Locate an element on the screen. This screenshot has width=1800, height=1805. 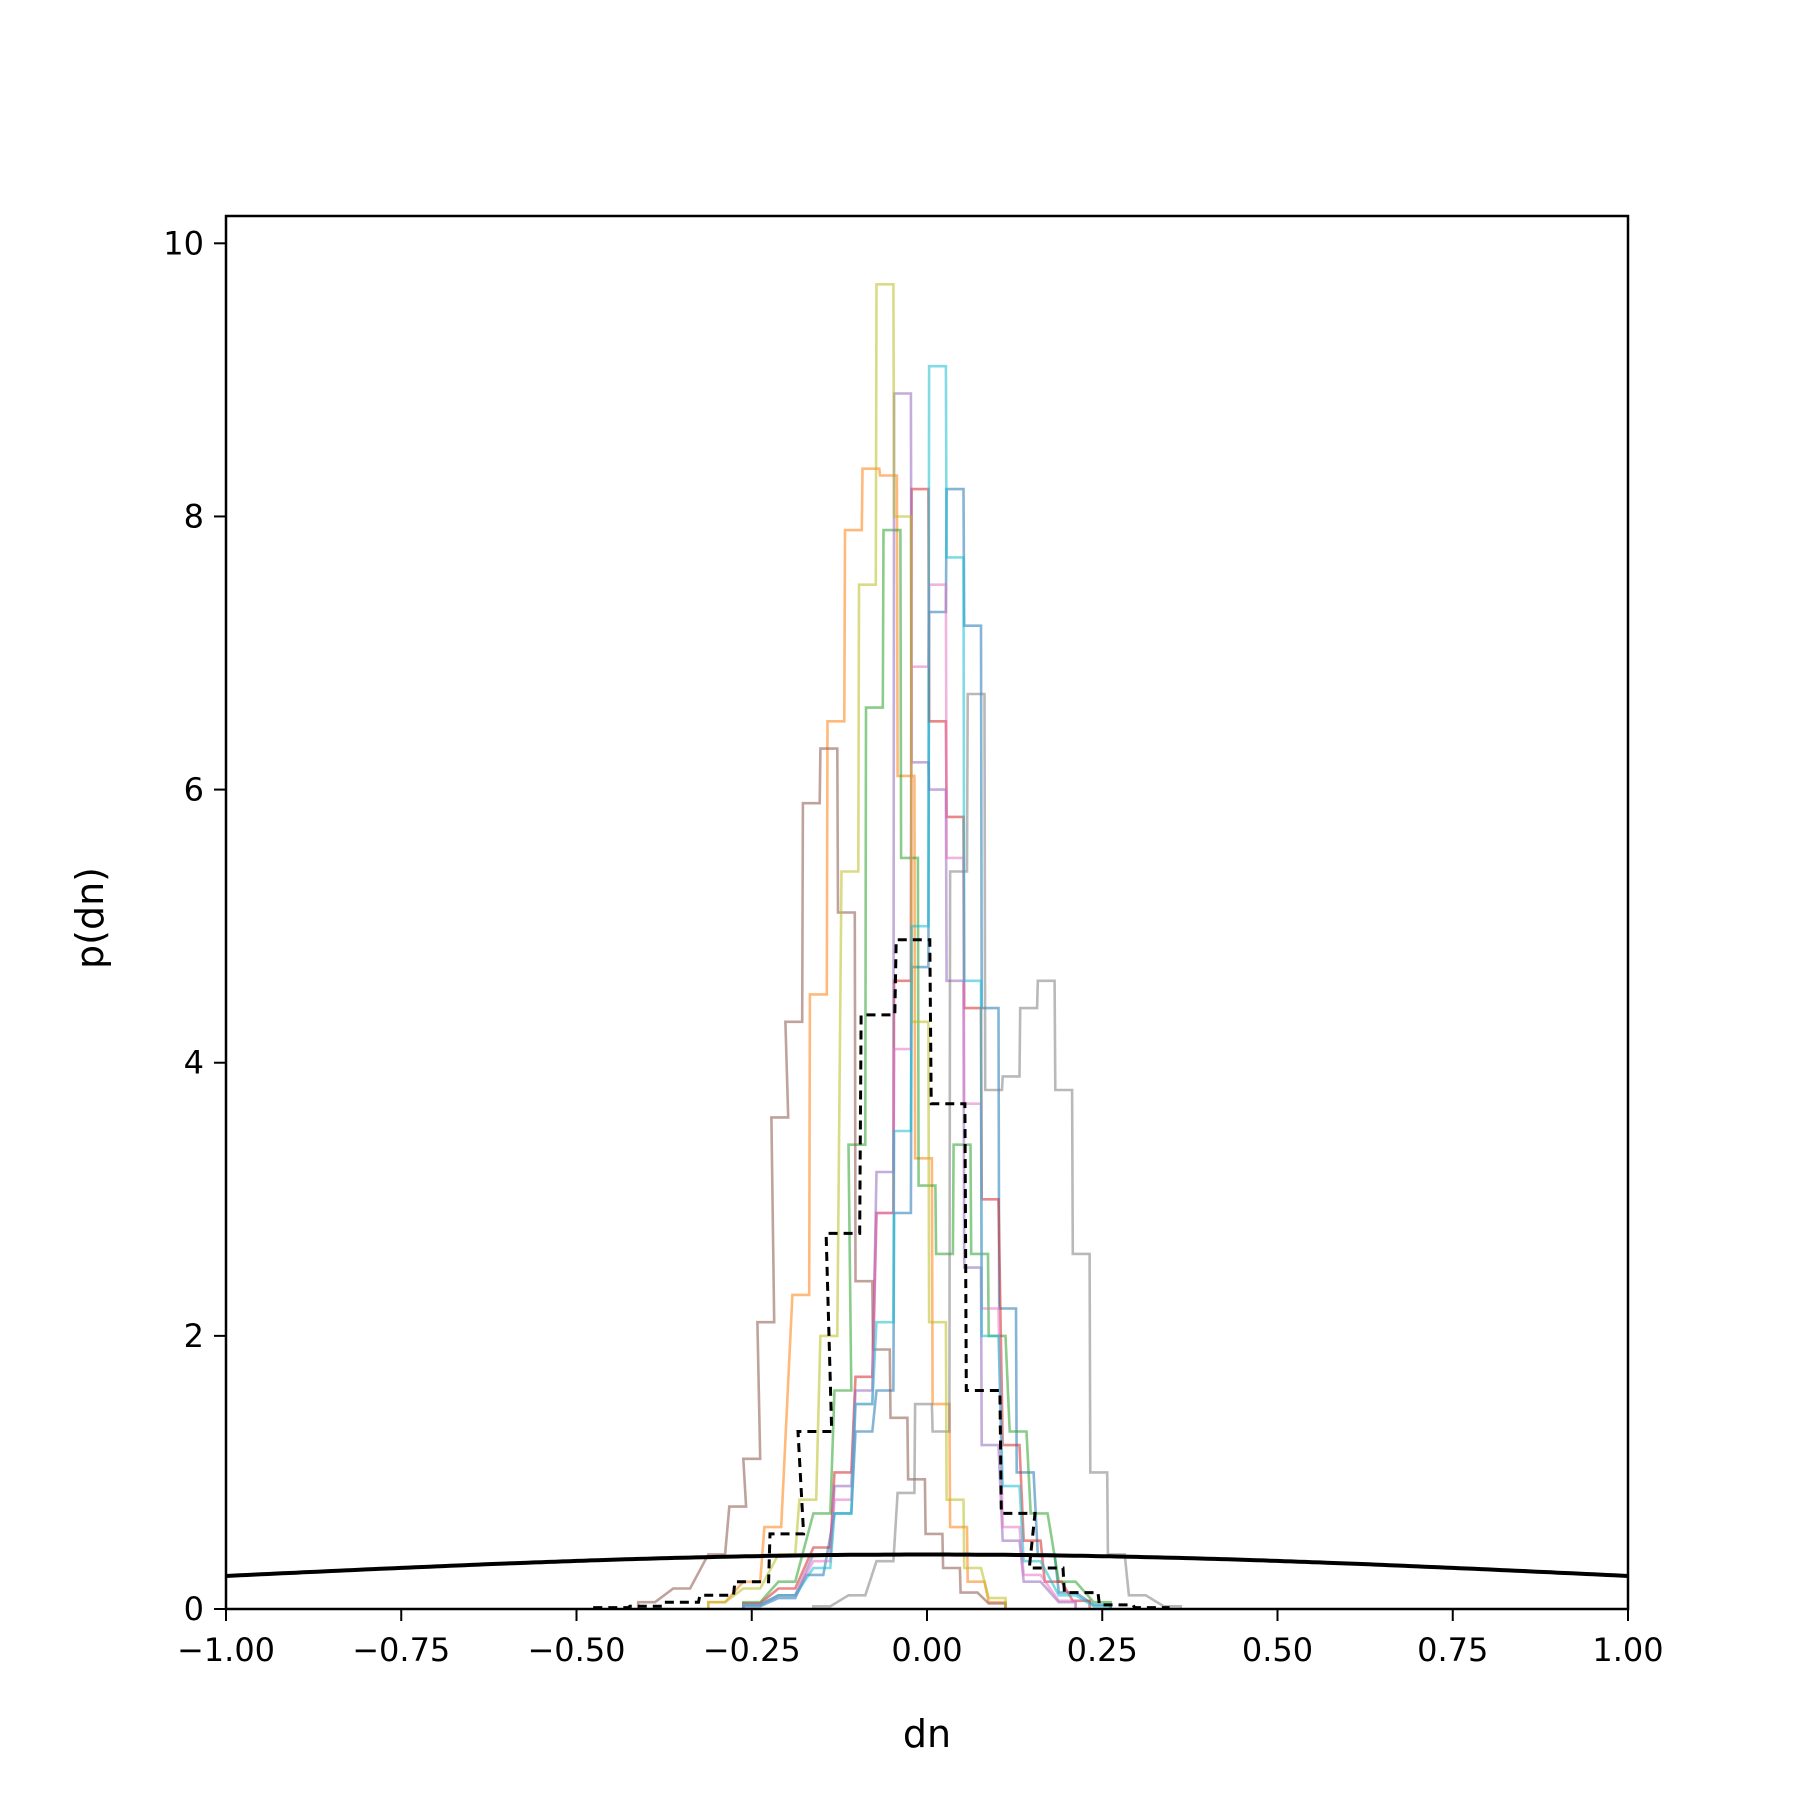
x-tick-label: 1.00 is located at coordinates (1627, 1650).